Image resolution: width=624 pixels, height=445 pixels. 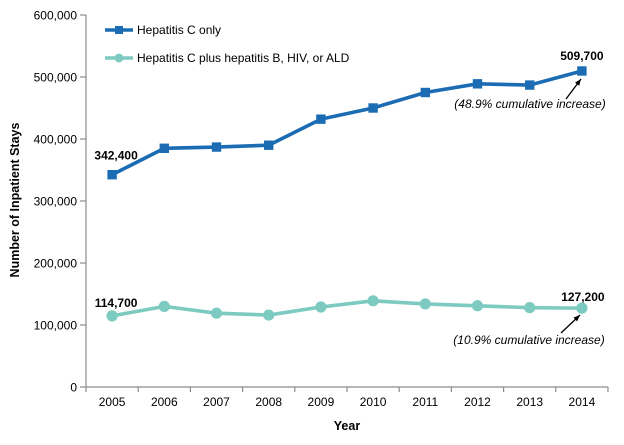 I want to click on x-axis-tick-label: 2011, so click(x=425, y=402).